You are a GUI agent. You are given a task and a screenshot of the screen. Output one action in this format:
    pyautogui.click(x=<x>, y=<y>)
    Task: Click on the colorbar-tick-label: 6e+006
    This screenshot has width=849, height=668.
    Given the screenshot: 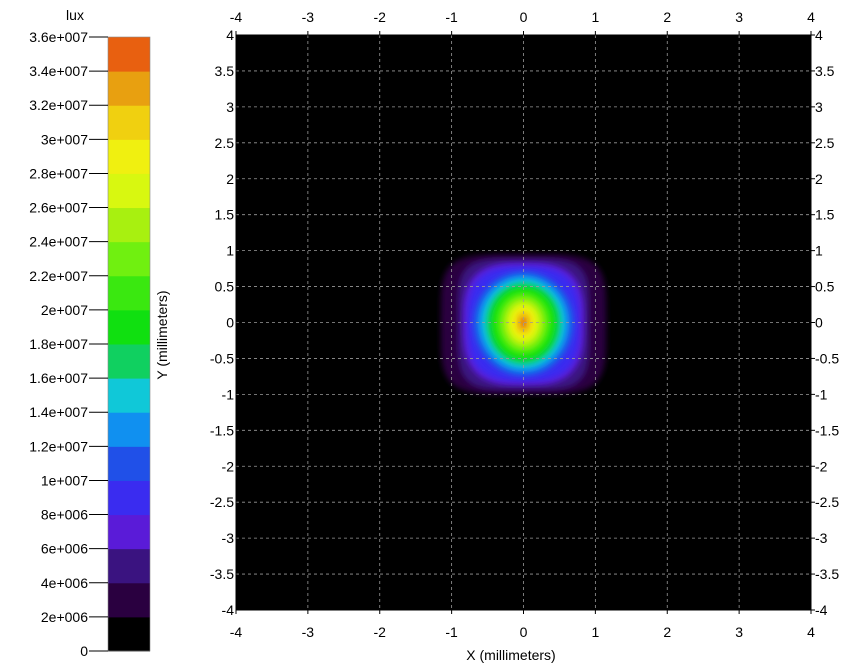 What is the action you would take?
    pyautogui.click(x=64, y=549)
    